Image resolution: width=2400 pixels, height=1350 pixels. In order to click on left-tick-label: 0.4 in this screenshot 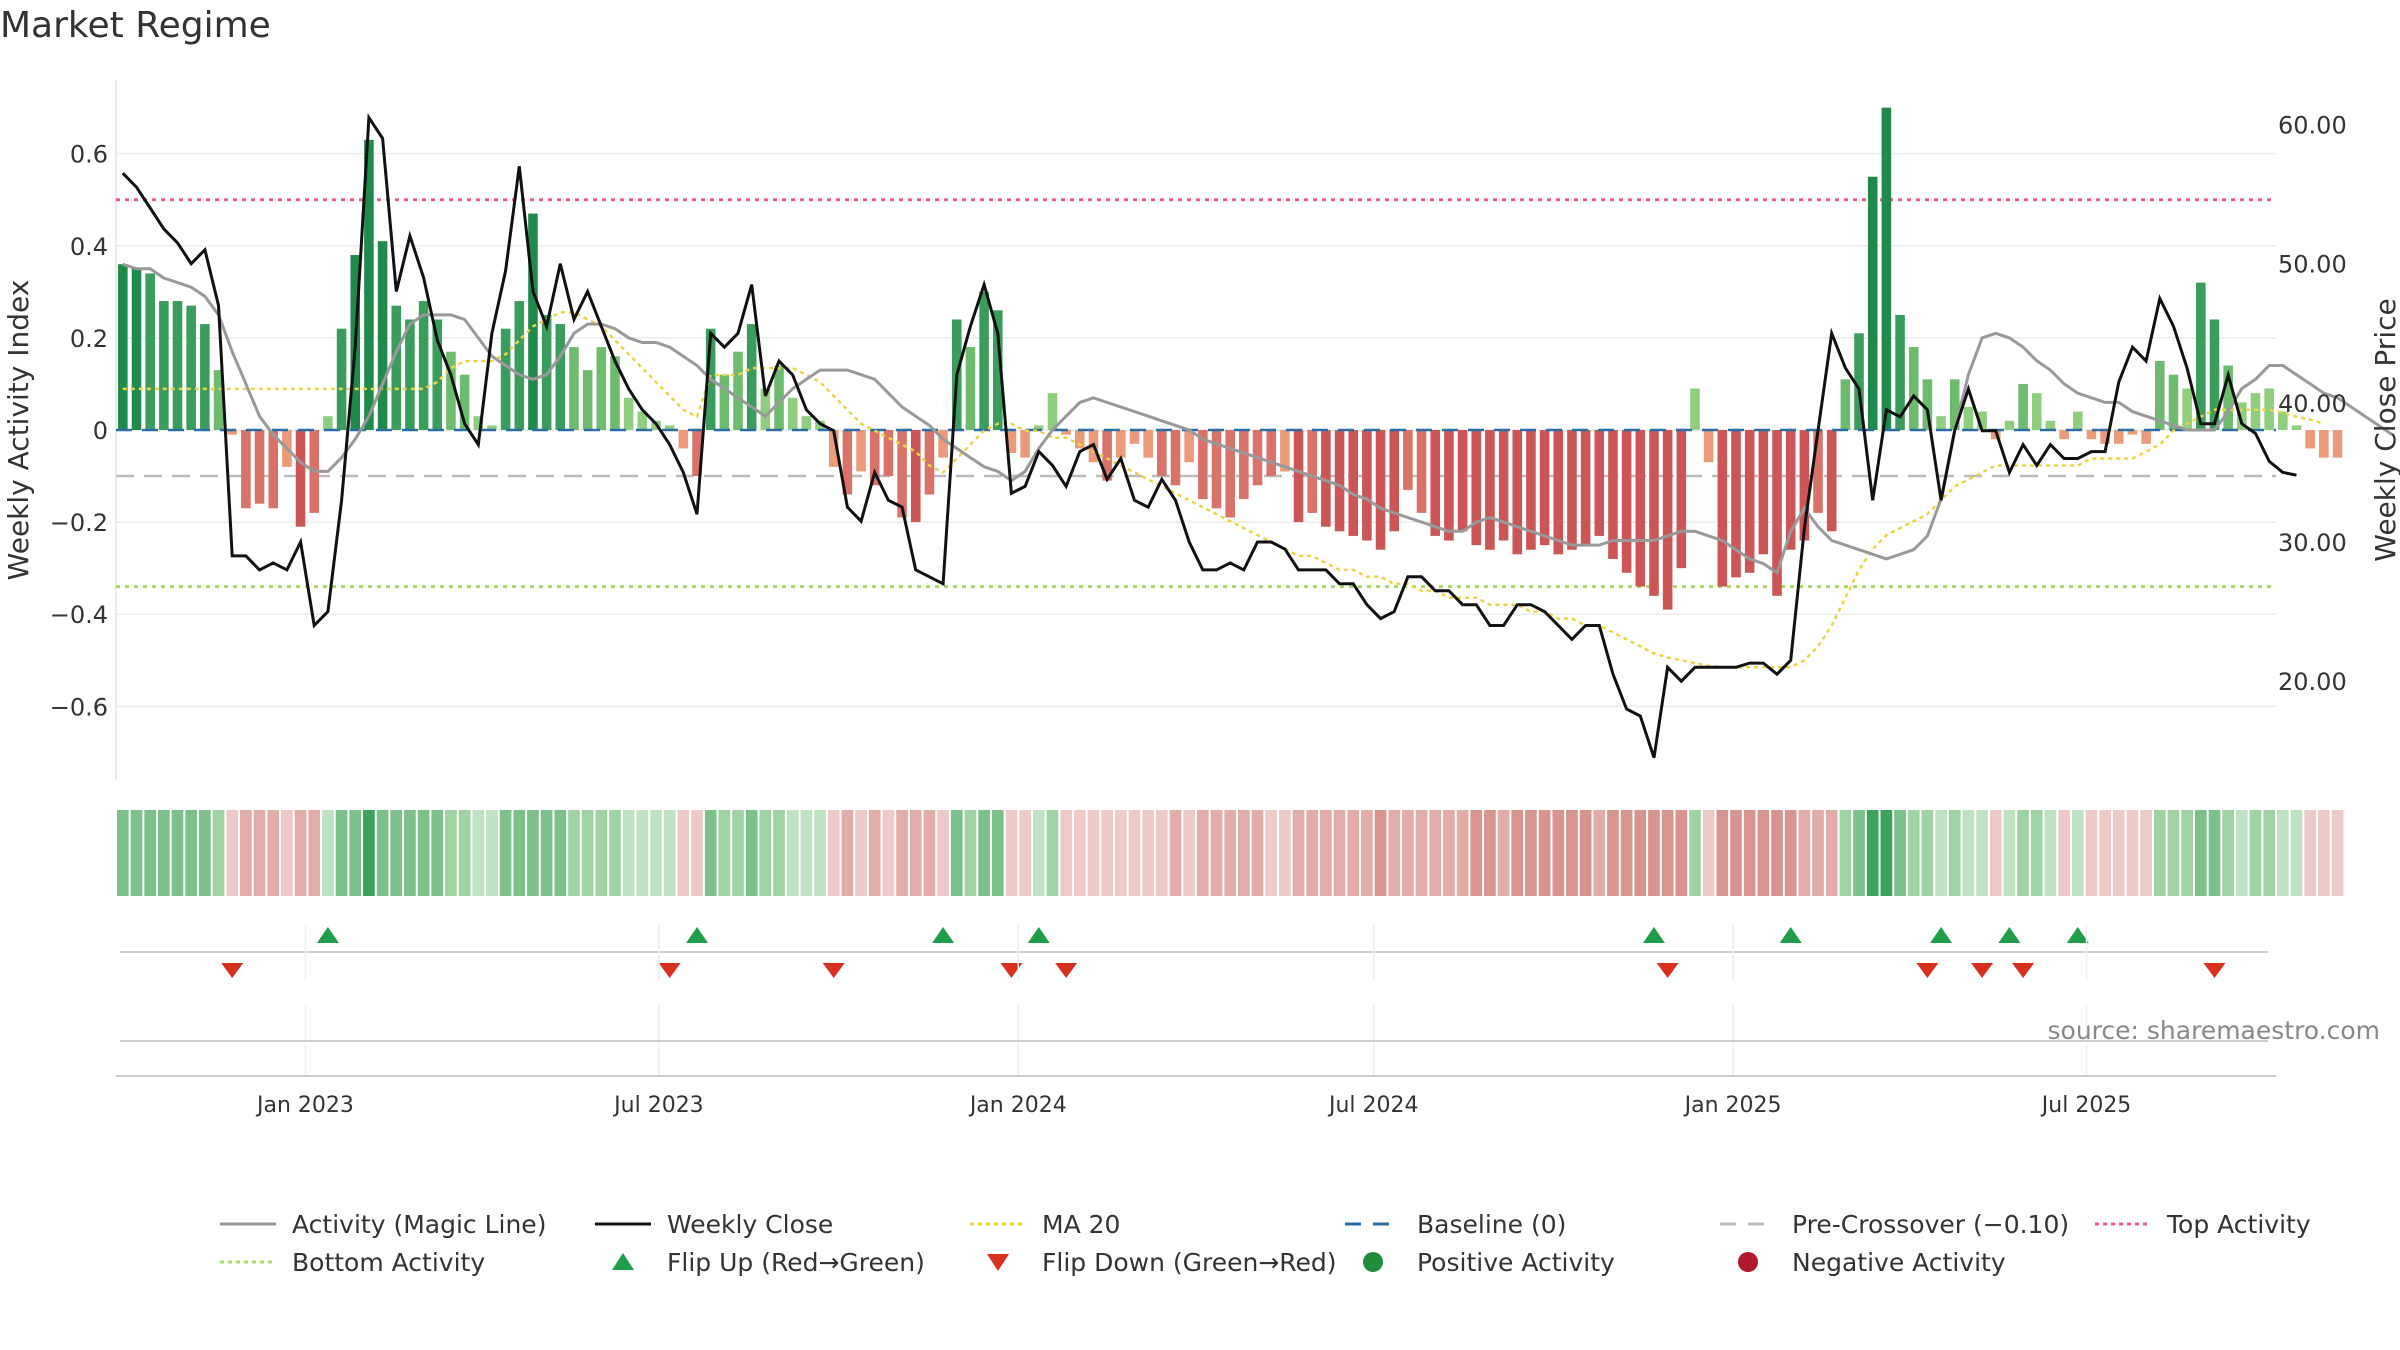, I will do `click(89, 247)`.